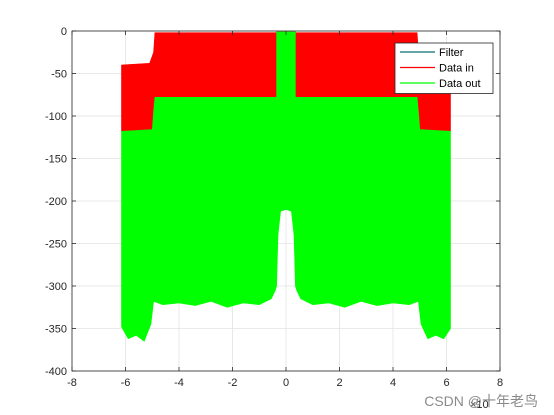 The height and width of the screenshot is (415, 554). I want to click on x-tick-labels: -8 -6 -4 -2 0 2 4 6 8, so click(285, 383).